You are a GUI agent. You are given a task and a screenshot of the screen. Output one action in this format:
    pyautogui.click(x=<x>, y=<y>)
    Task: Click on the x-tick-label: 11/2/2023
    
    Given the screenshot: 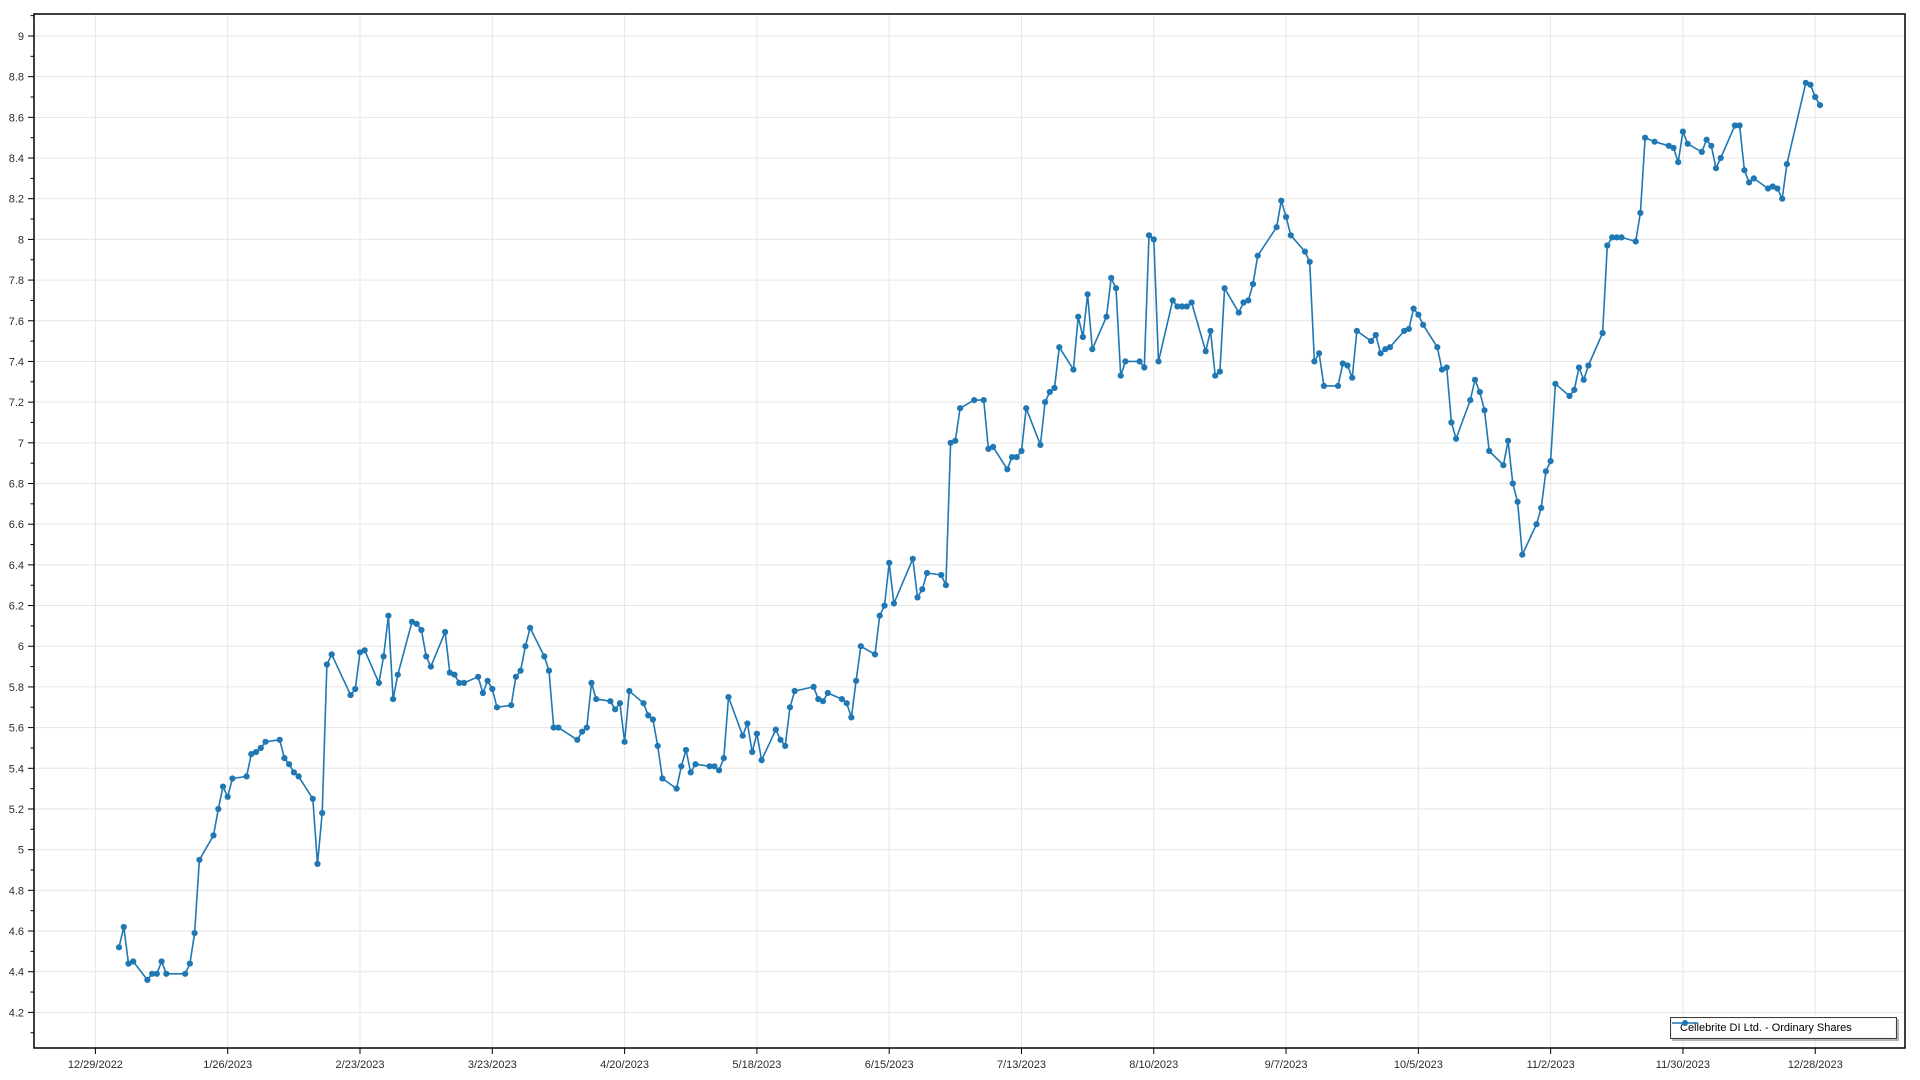 What is the action you would take?
    pyautogui.click(x=1551, y=1065)
    